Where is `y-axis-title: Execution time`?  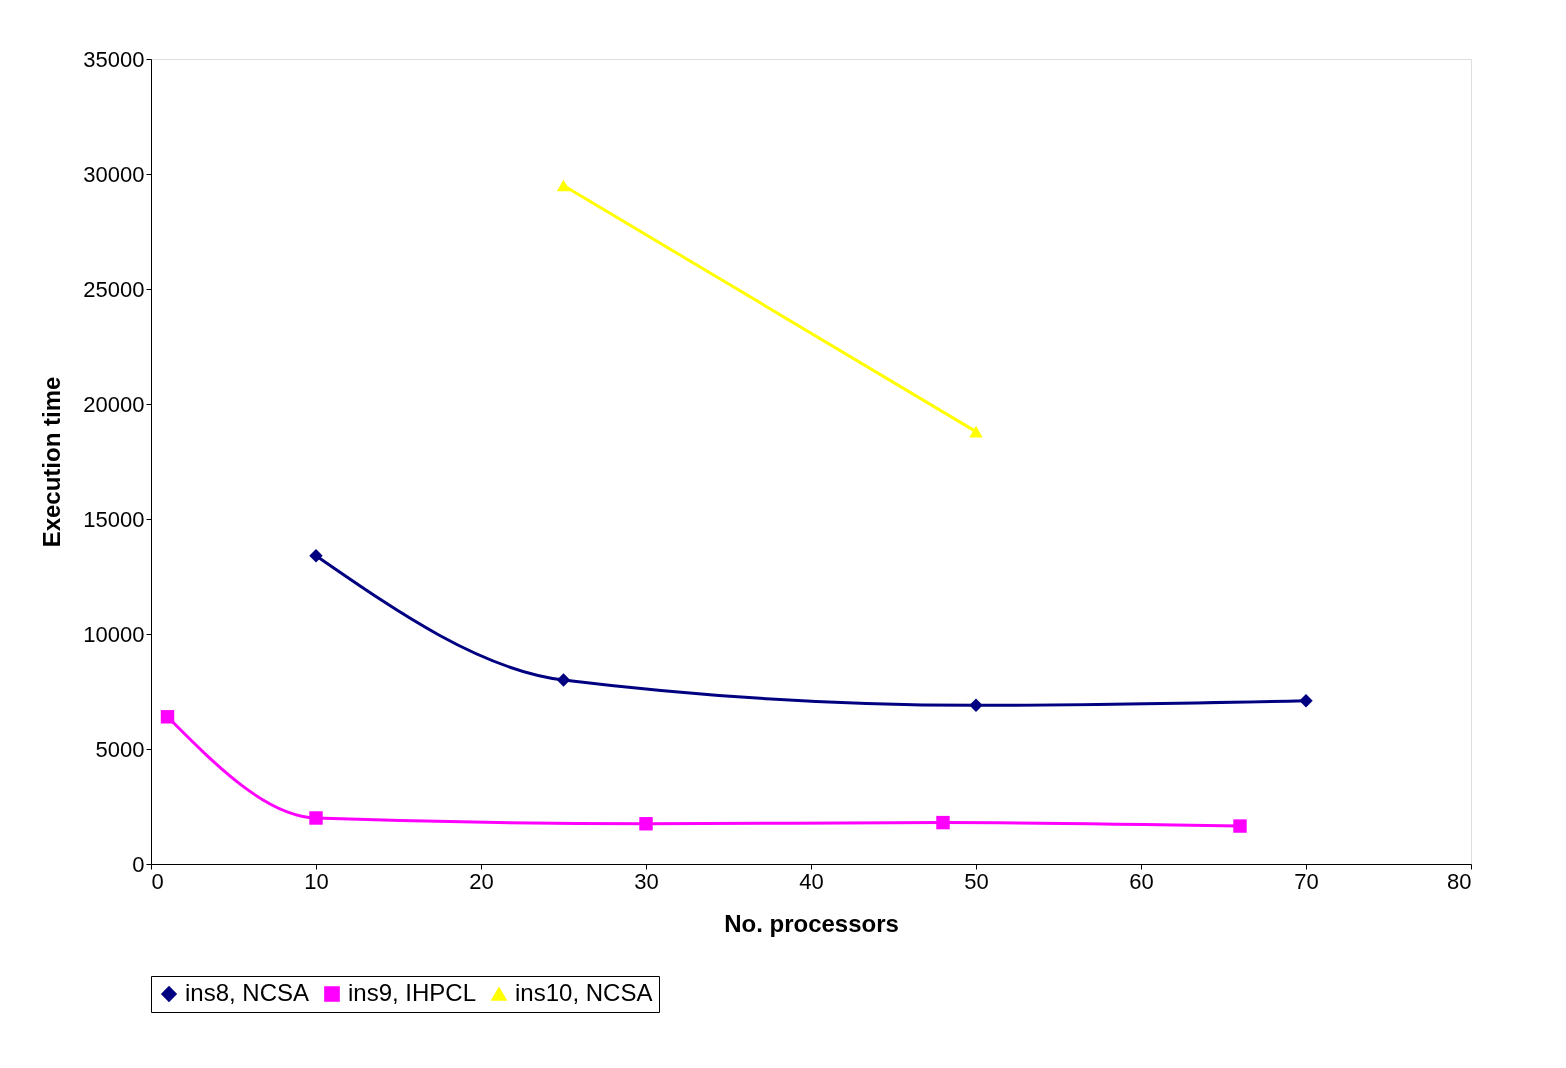 y-axis-title: Execution time is located at coordinates (52, 462).